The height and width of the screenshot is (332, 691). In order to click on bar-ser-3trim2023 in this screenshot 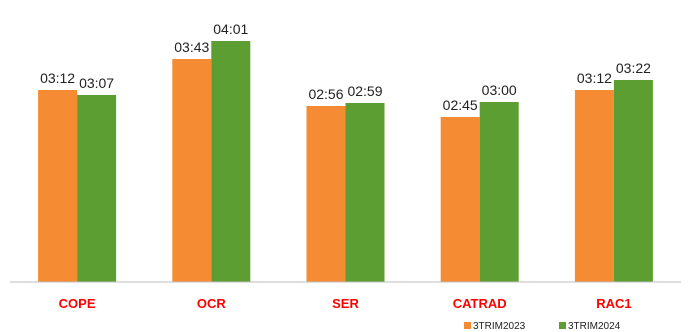, I will do `click(326, 194)`.